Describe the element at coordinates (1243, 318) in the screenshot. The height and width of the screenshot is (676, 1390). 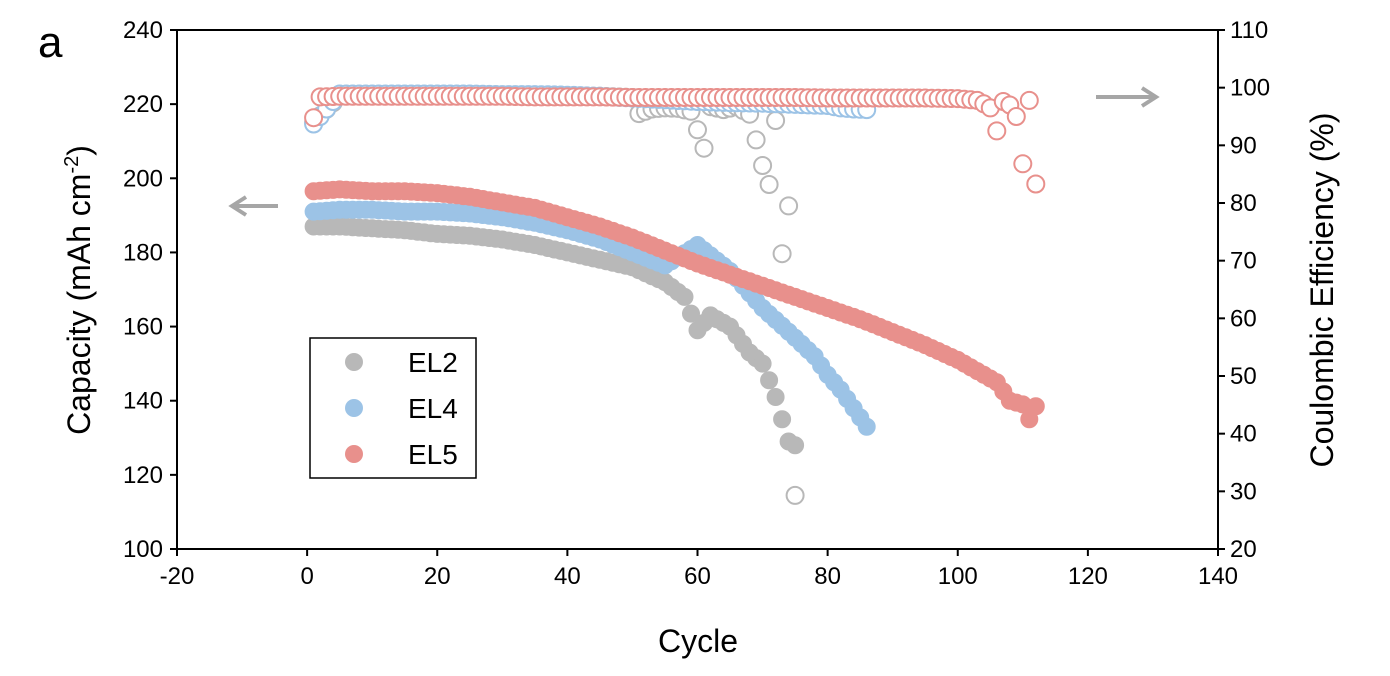
I see `y-right-tick-label: 60` at that location.